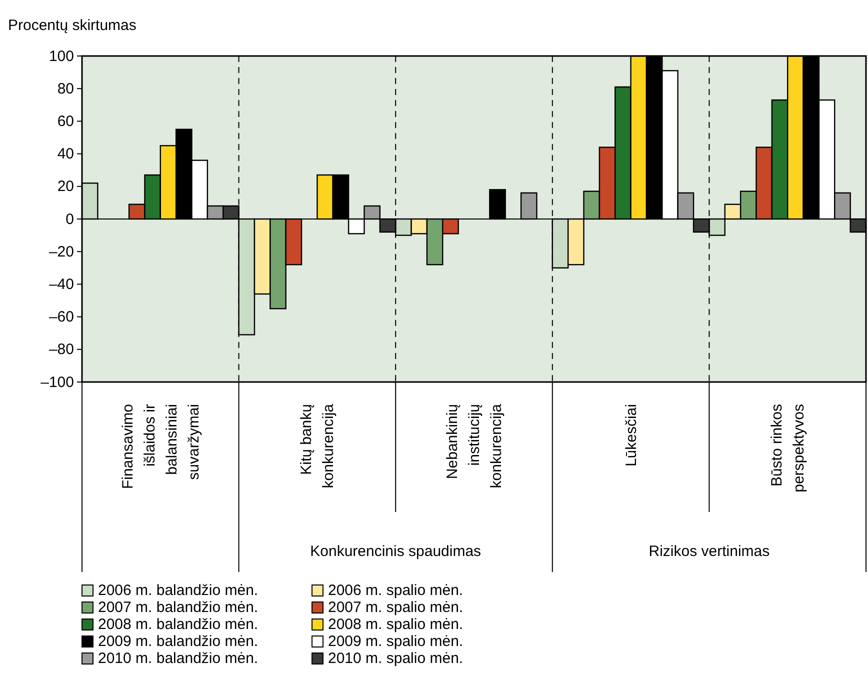 The image size is (868, 691). What do you see at coordinates (318, 445) in the screenshot?
I see `x-tick-label: Kitų bankų konkurencija` at bounding box center [318, 445].